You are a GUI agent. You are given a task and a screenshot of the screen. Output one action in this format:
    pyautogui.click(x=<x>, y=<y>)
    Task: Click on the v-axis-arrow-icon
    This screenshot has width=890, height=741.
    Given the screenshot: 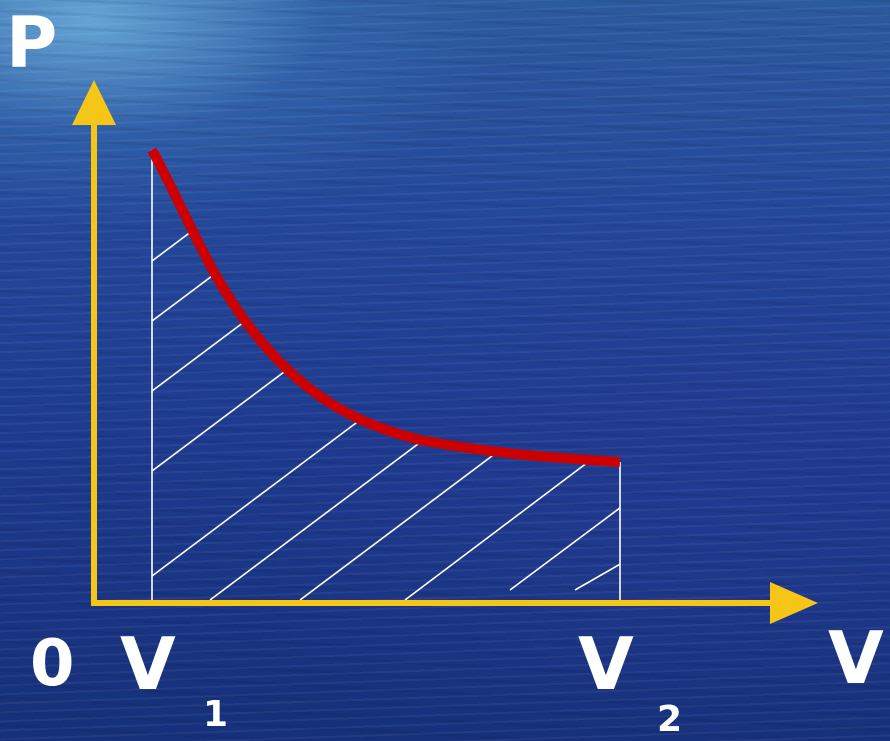 What is the action you would take?
    pyautogui.click(x=794, y=603)
    